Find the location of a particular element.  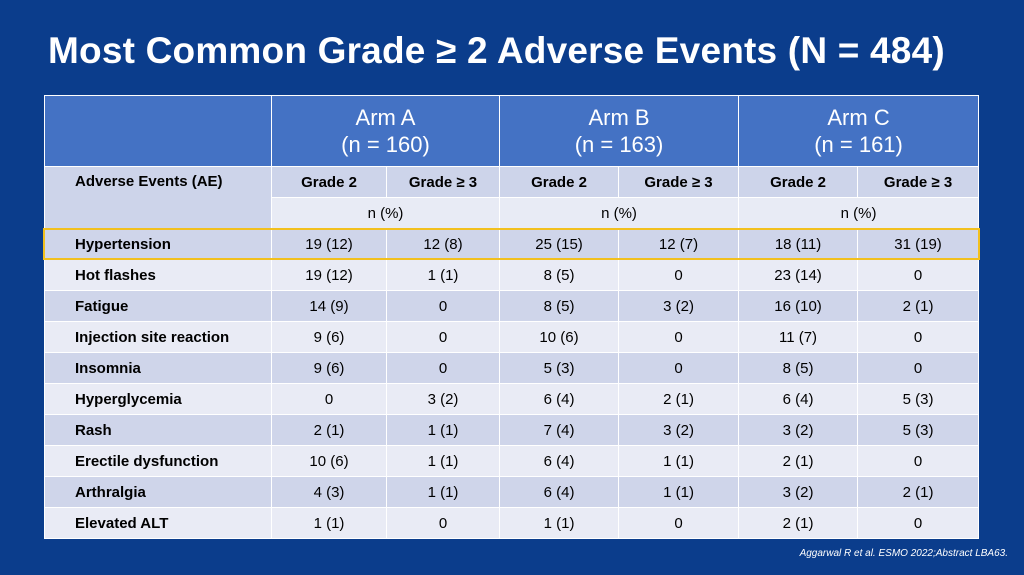

arm-b-header: Arm B (n = 163) is located at coordinates (619, 131).